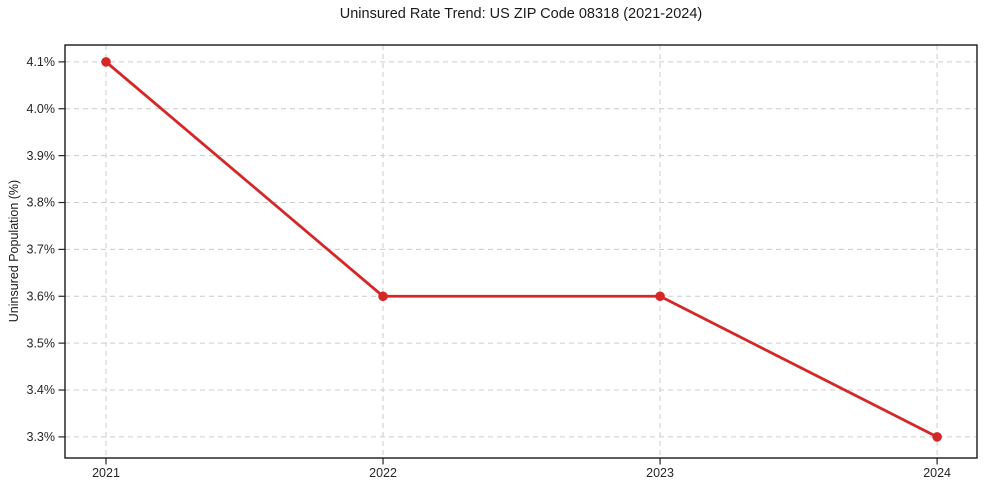 This screenshot has width=989, height=490. Describe the element at coordinates (41, 390) in the screenshot. I see `y-tick-label: 3.4%` at that location.